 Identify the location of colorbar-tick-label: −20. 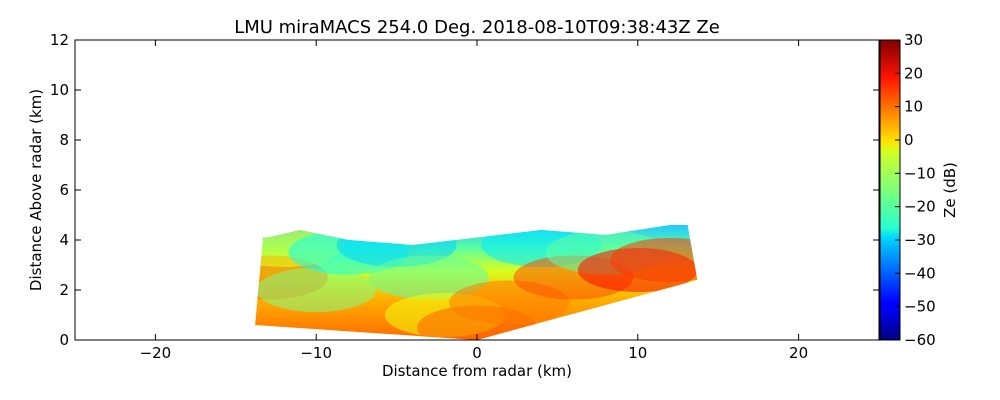
(920, 207).